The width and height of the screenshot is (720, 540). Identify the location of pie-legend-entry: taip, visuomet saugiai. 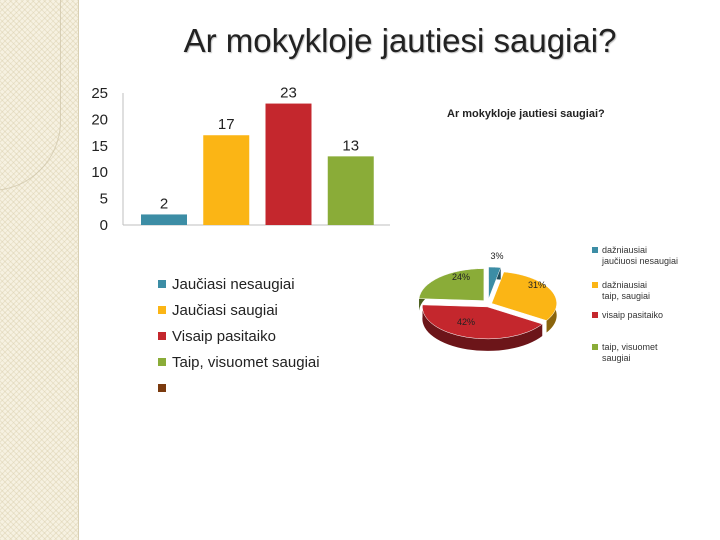
(630, 352).